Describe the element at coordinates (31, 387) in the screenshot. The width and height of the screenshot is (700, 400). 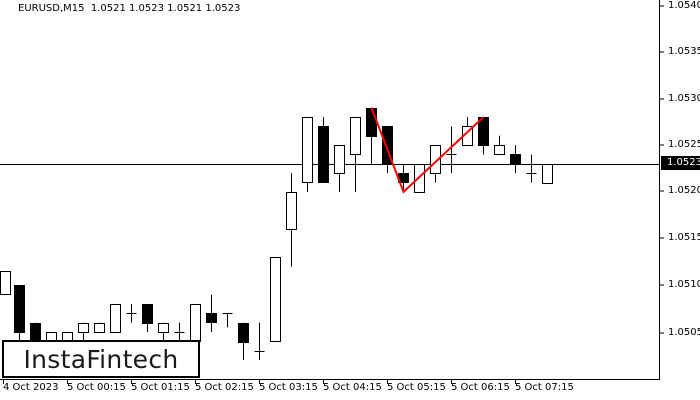
I see `time-tick-label: 4 Oct 2023` at that location.